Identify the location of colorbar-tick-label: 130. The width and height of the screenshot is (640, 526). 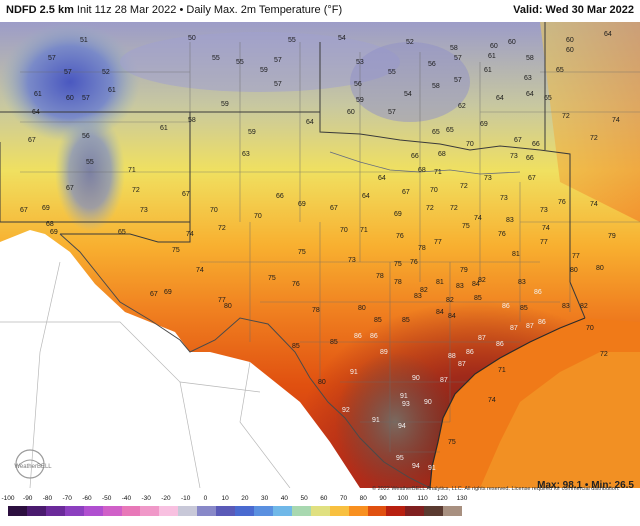
(462, 498).